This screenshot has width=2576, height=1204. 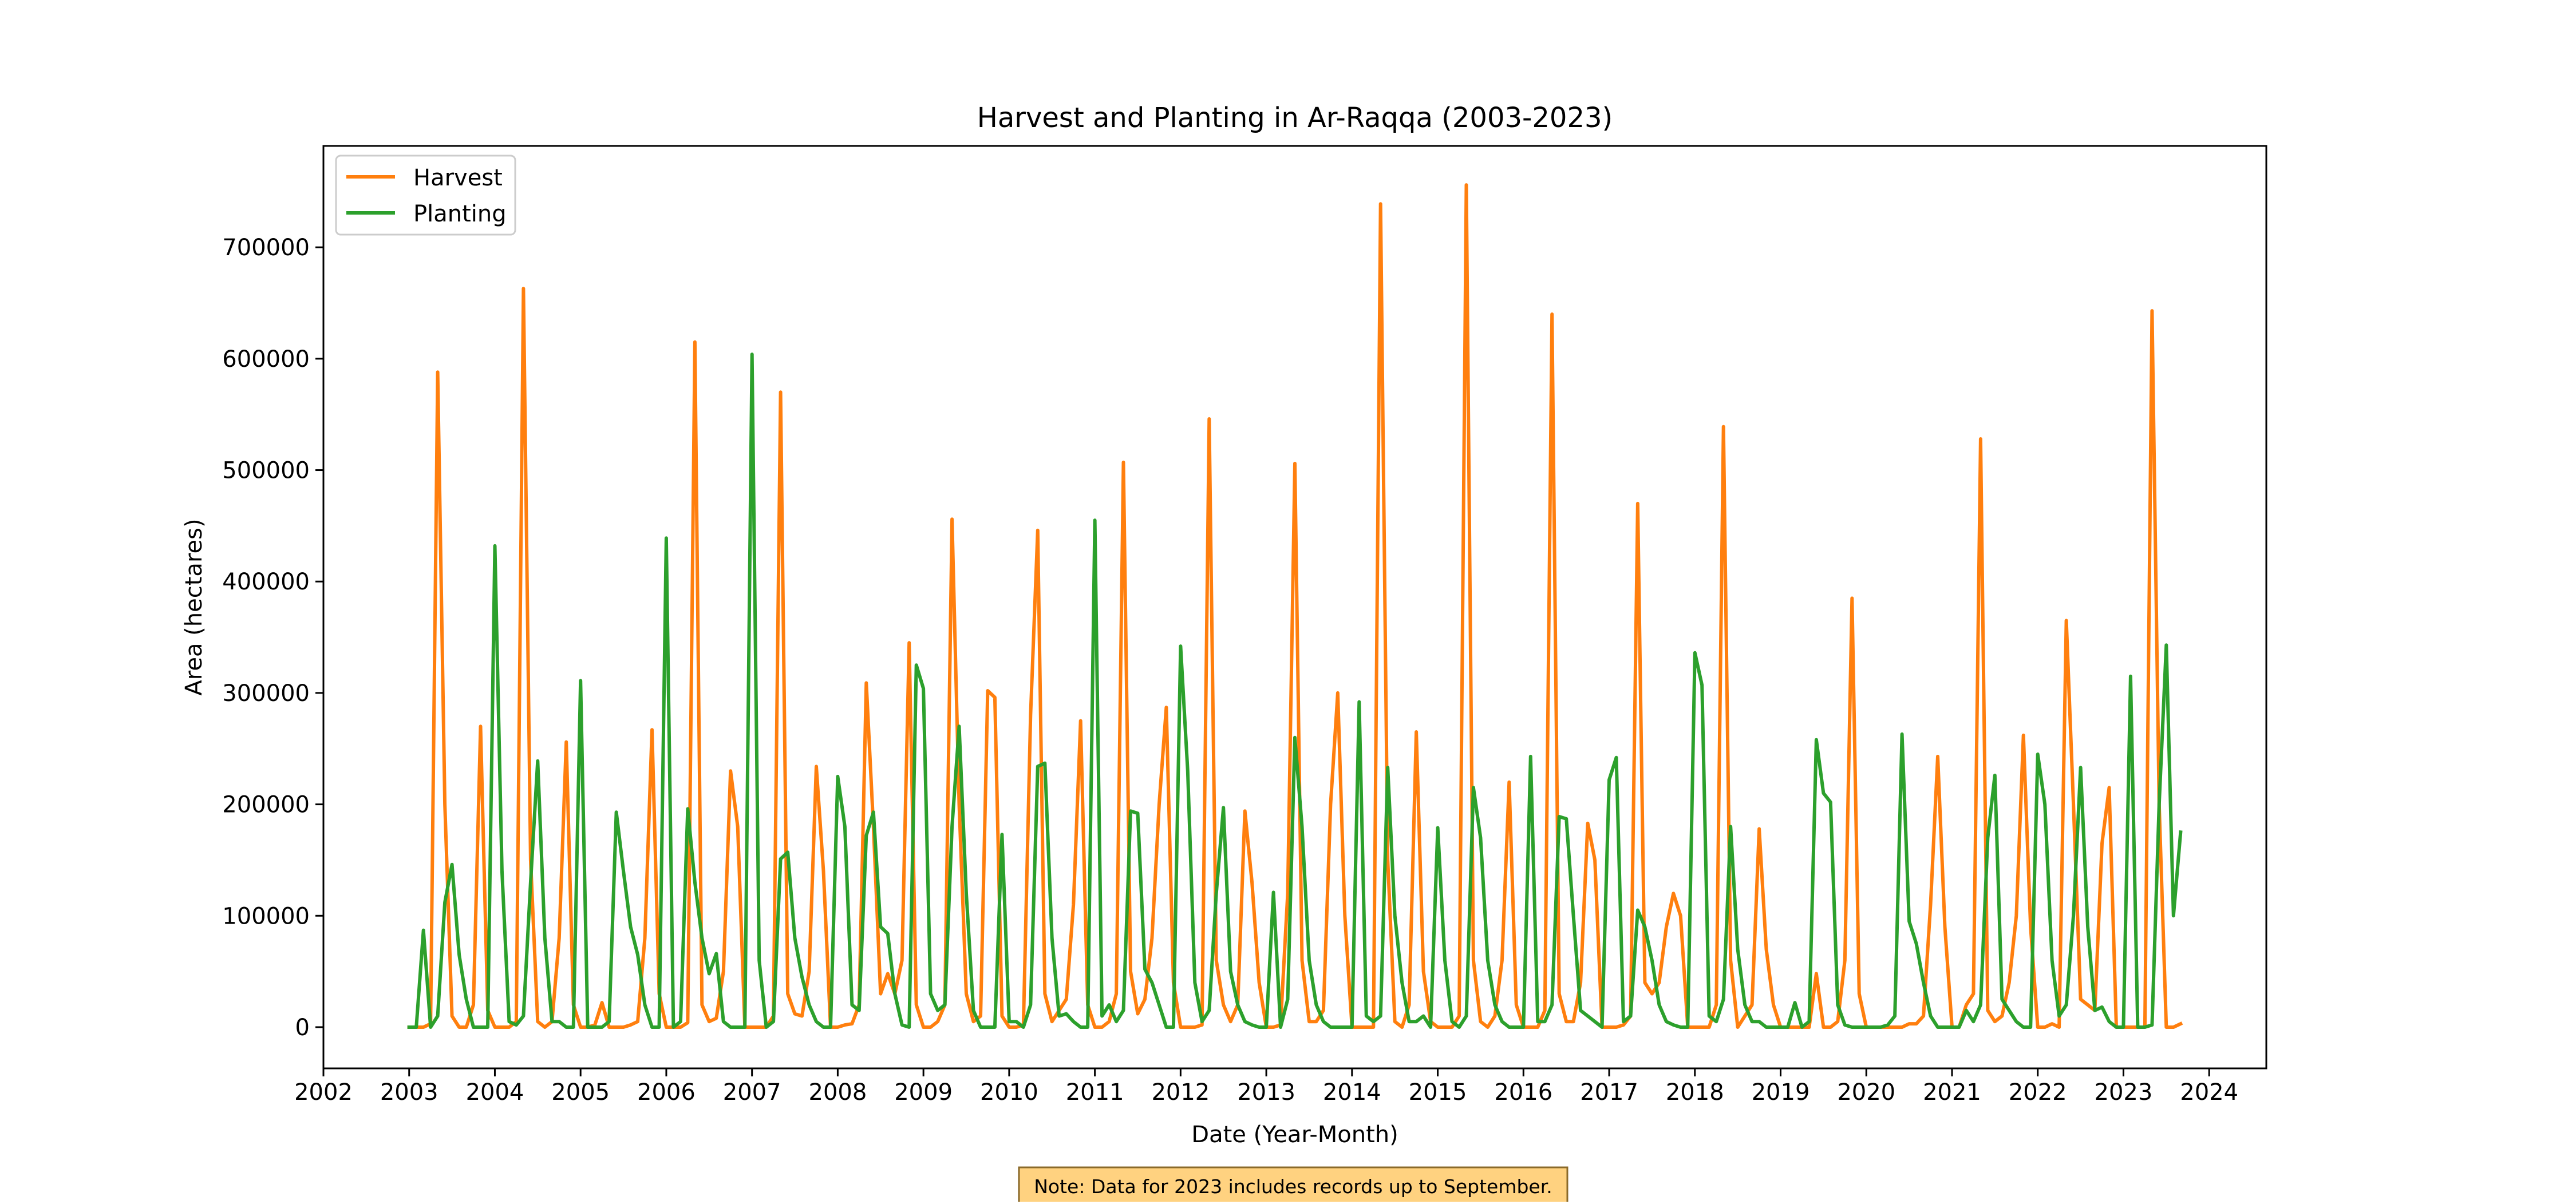 What do you see at coordinates (1438, 1092) in the screenshot?
I see `x-tick-label: 2015` at bounding box center [1438, 1092].